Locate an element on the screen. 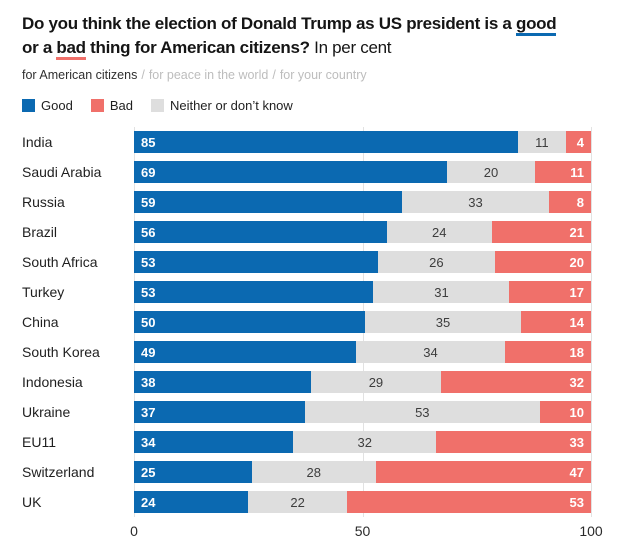  stacked-bar: 37 53 10 is located at coordinates (362, 412).